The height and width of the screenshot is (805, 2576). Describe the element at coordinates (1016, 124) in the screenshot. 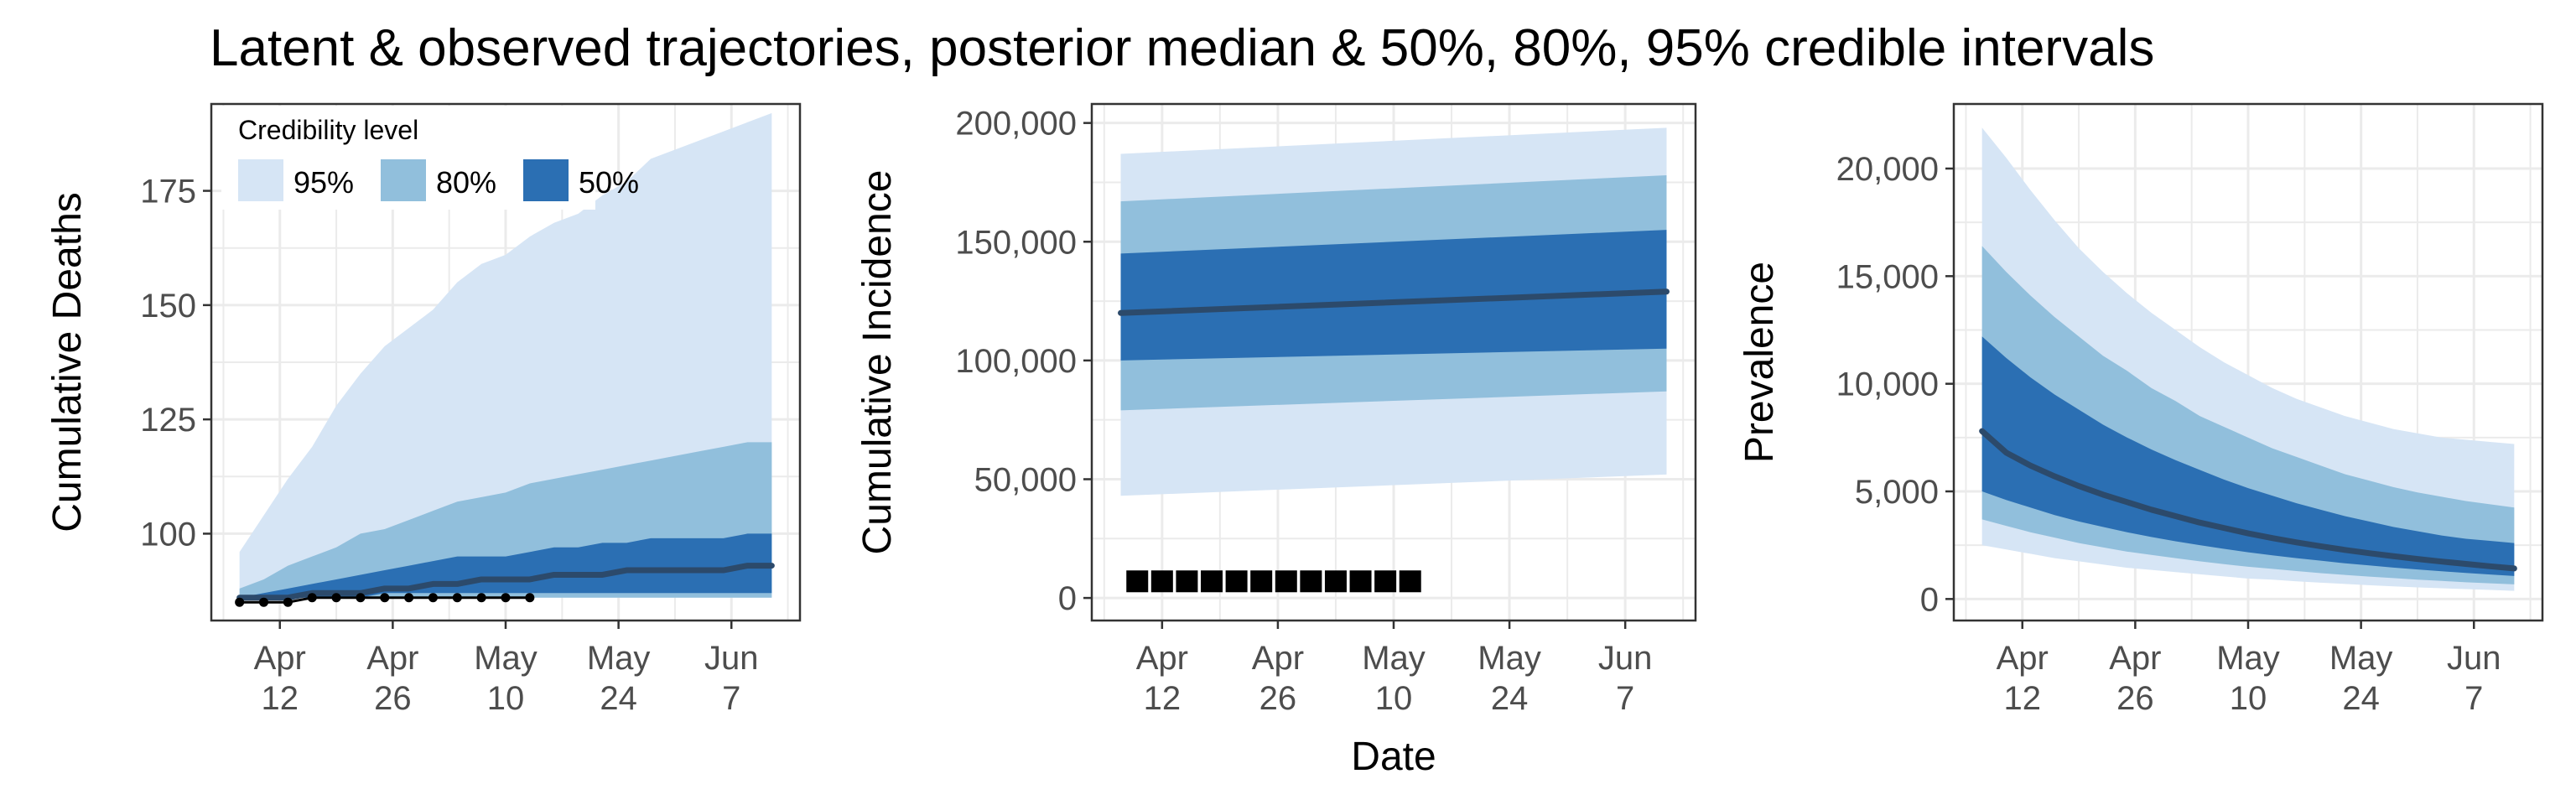

I see `y-tick-label: 200,000` at that location.